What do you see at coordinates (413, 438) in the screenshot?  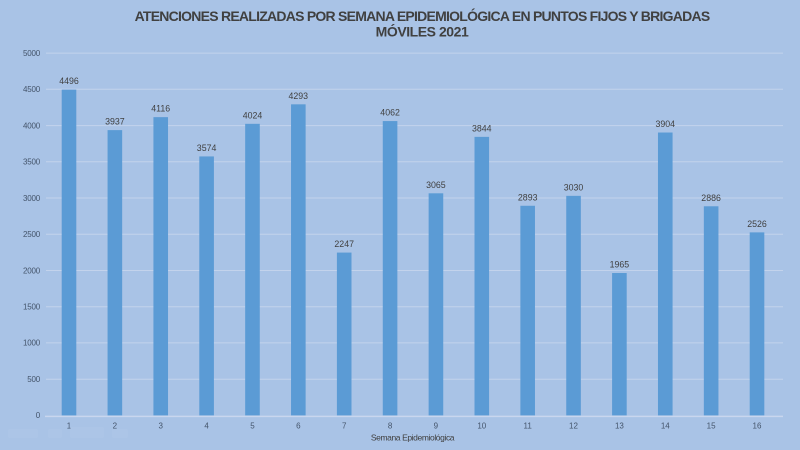 I see `svg-text: Semana Epidemiológica` at bounding box center [413, 438].